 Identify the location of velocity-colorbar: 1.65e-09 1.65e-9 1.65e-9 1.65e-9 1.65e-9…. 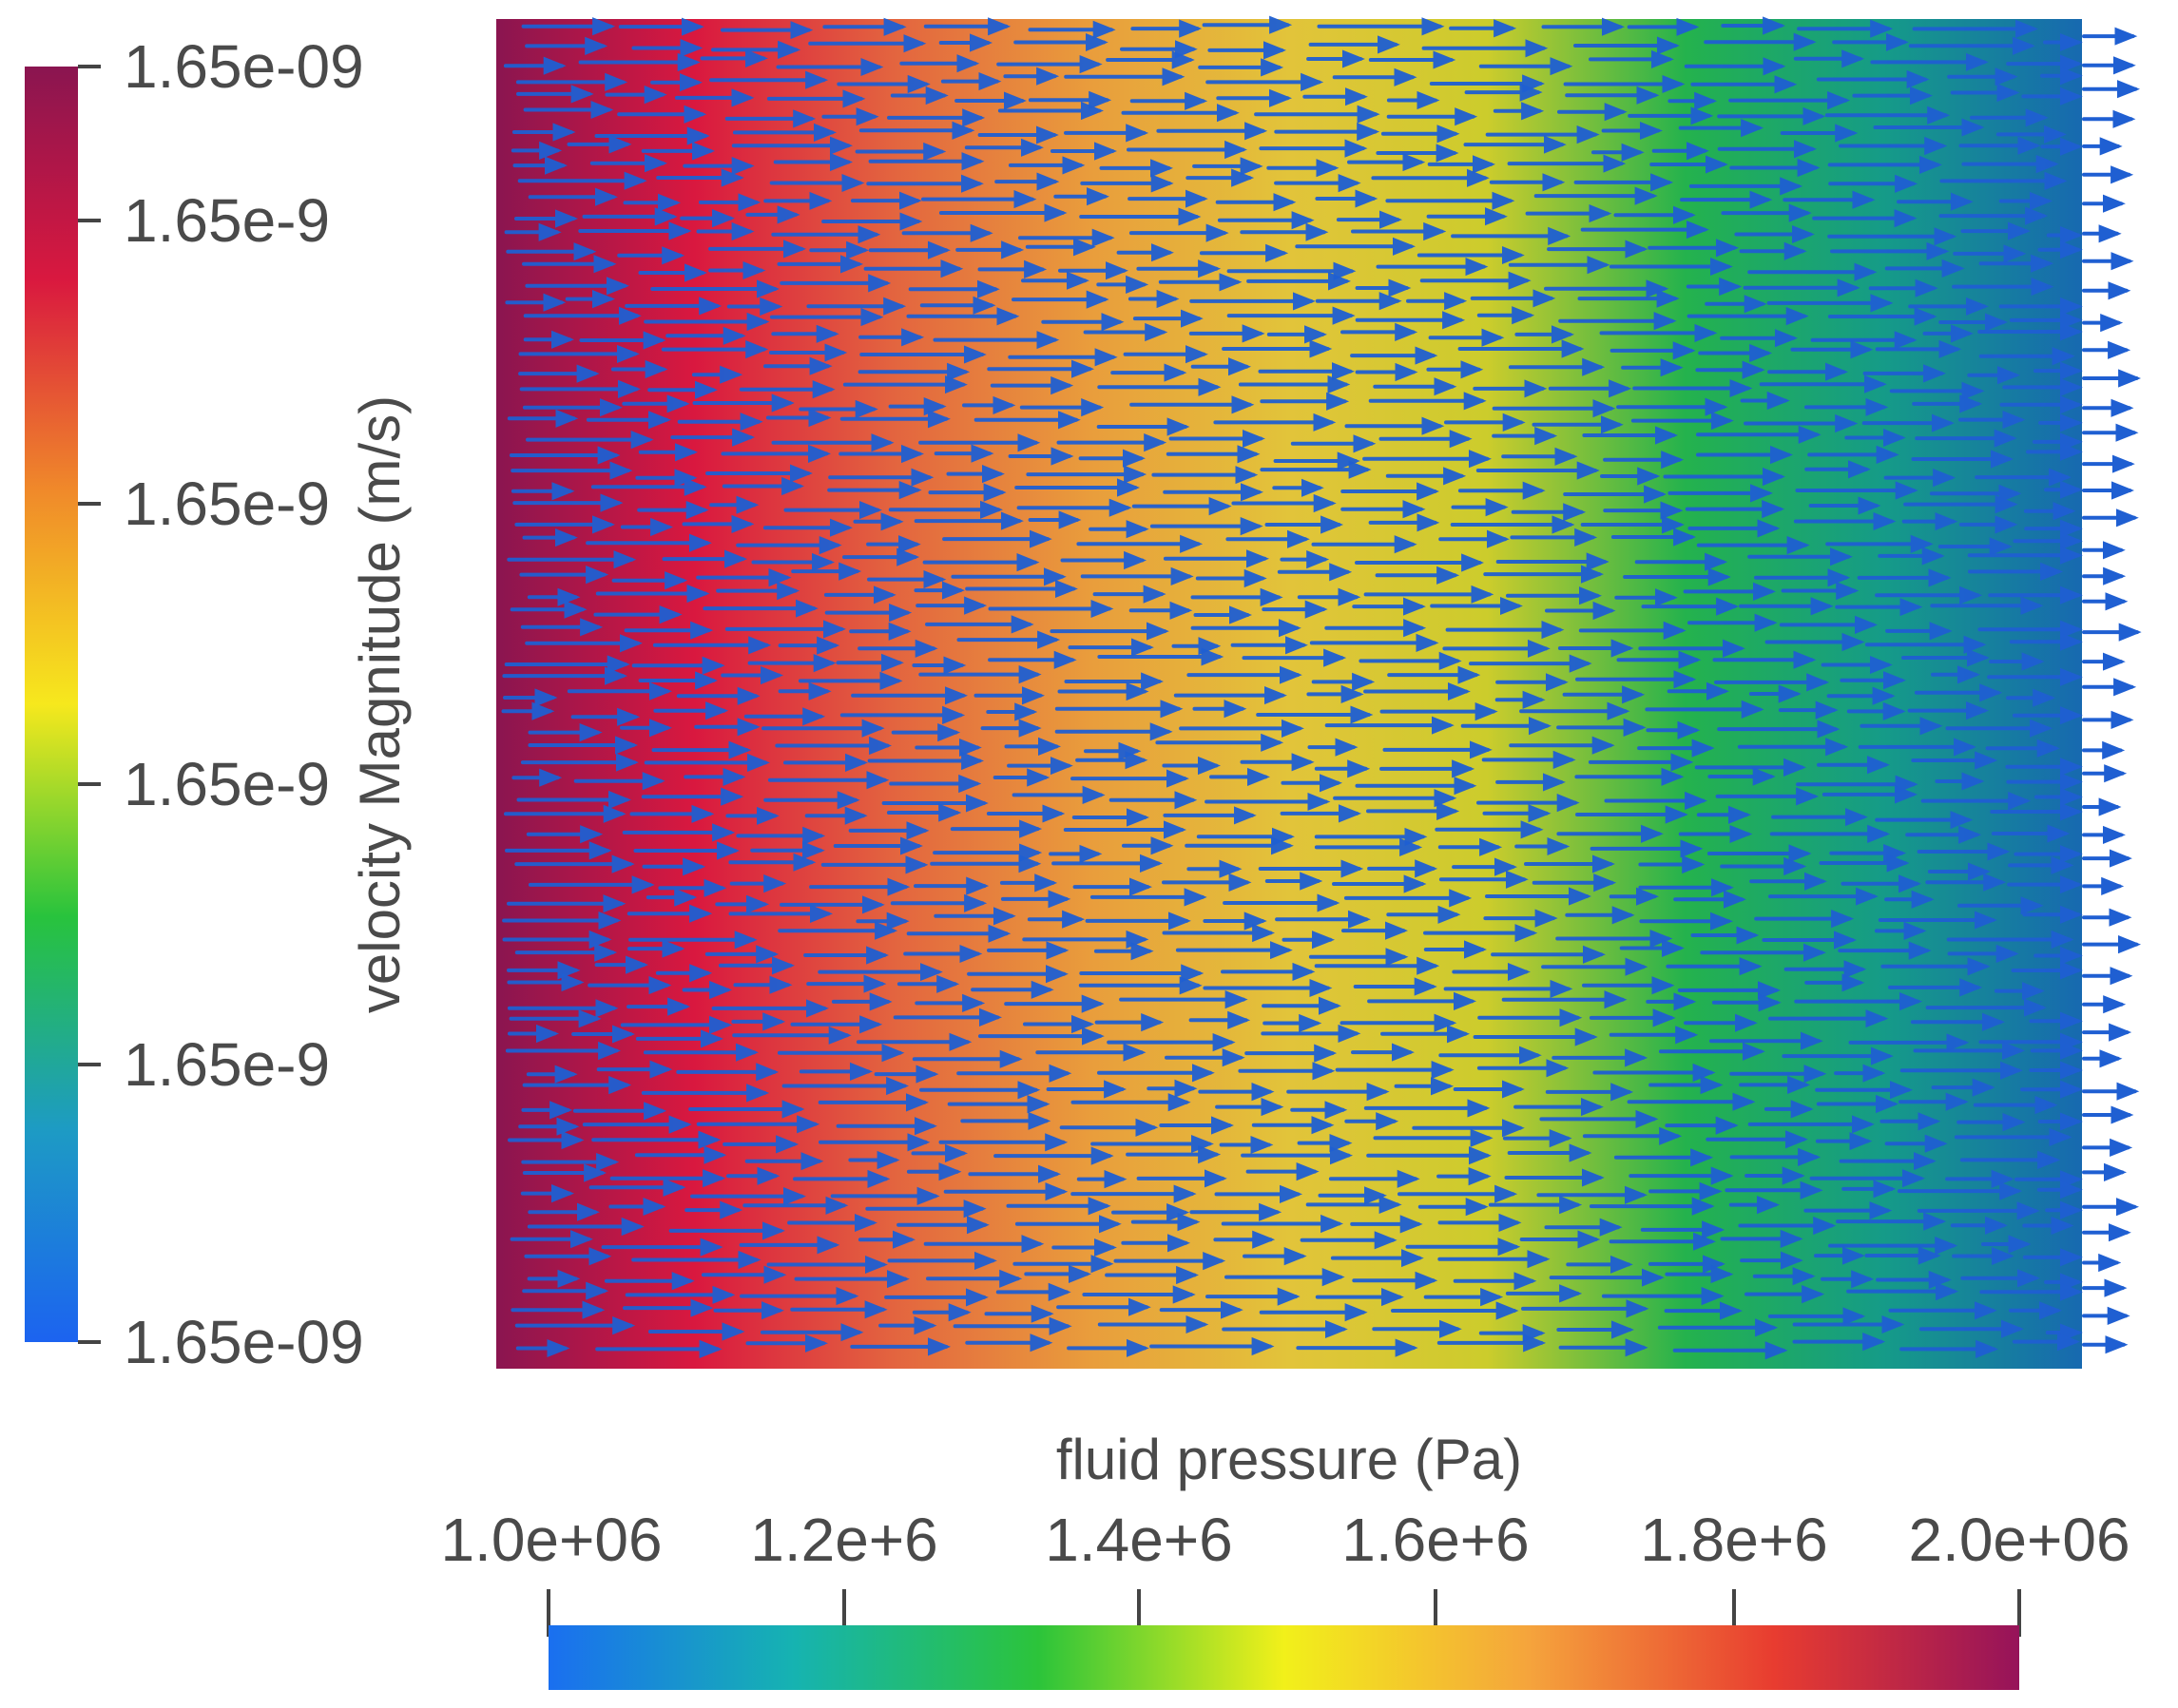
(218, 704).